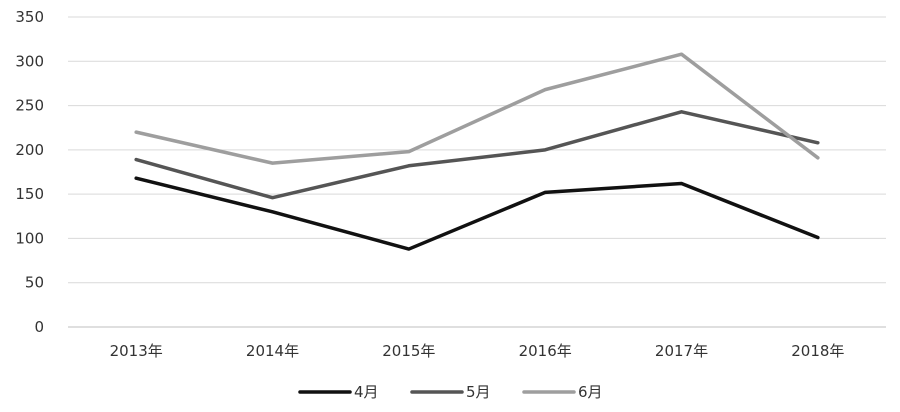 This screenshot has height=412, width=900. Describe the element at coordinates (366, 392) in the screenshot. I see `legend-label: 4月` at that location.